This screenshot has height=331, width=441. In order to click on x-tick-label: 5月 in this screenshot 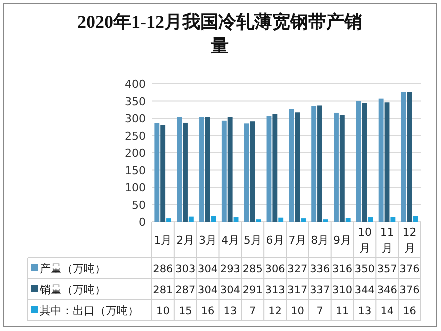, I will do `click(253, 240)`.